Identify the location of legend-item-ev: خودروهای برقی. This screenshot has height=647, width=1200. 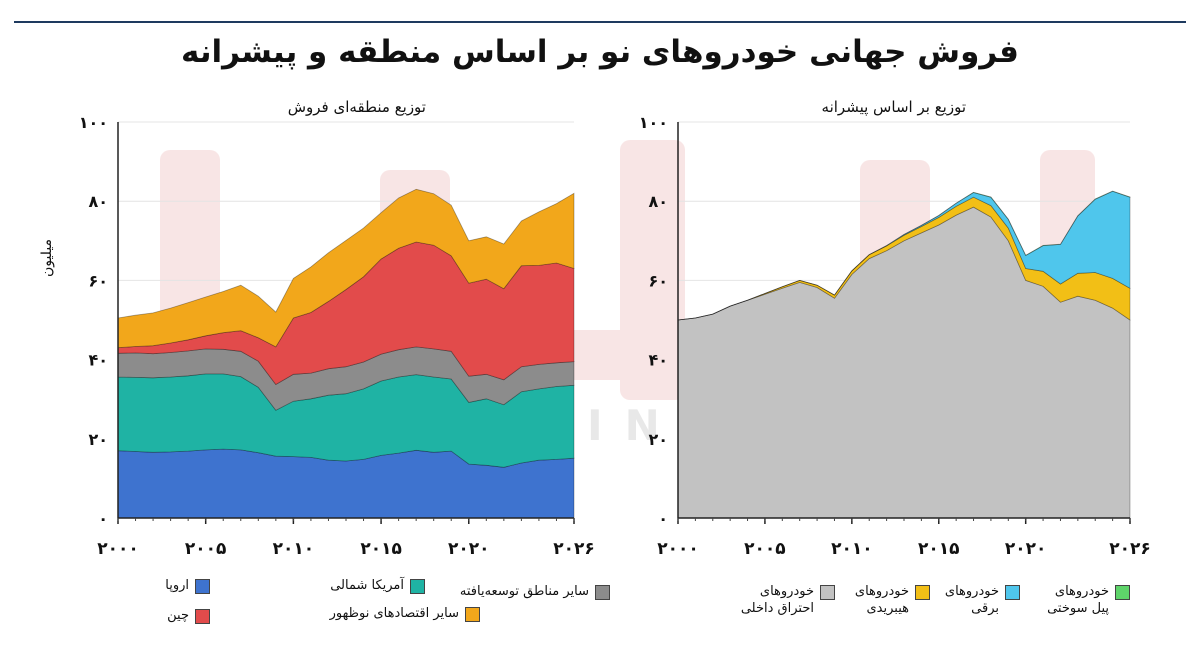
(979, 600).